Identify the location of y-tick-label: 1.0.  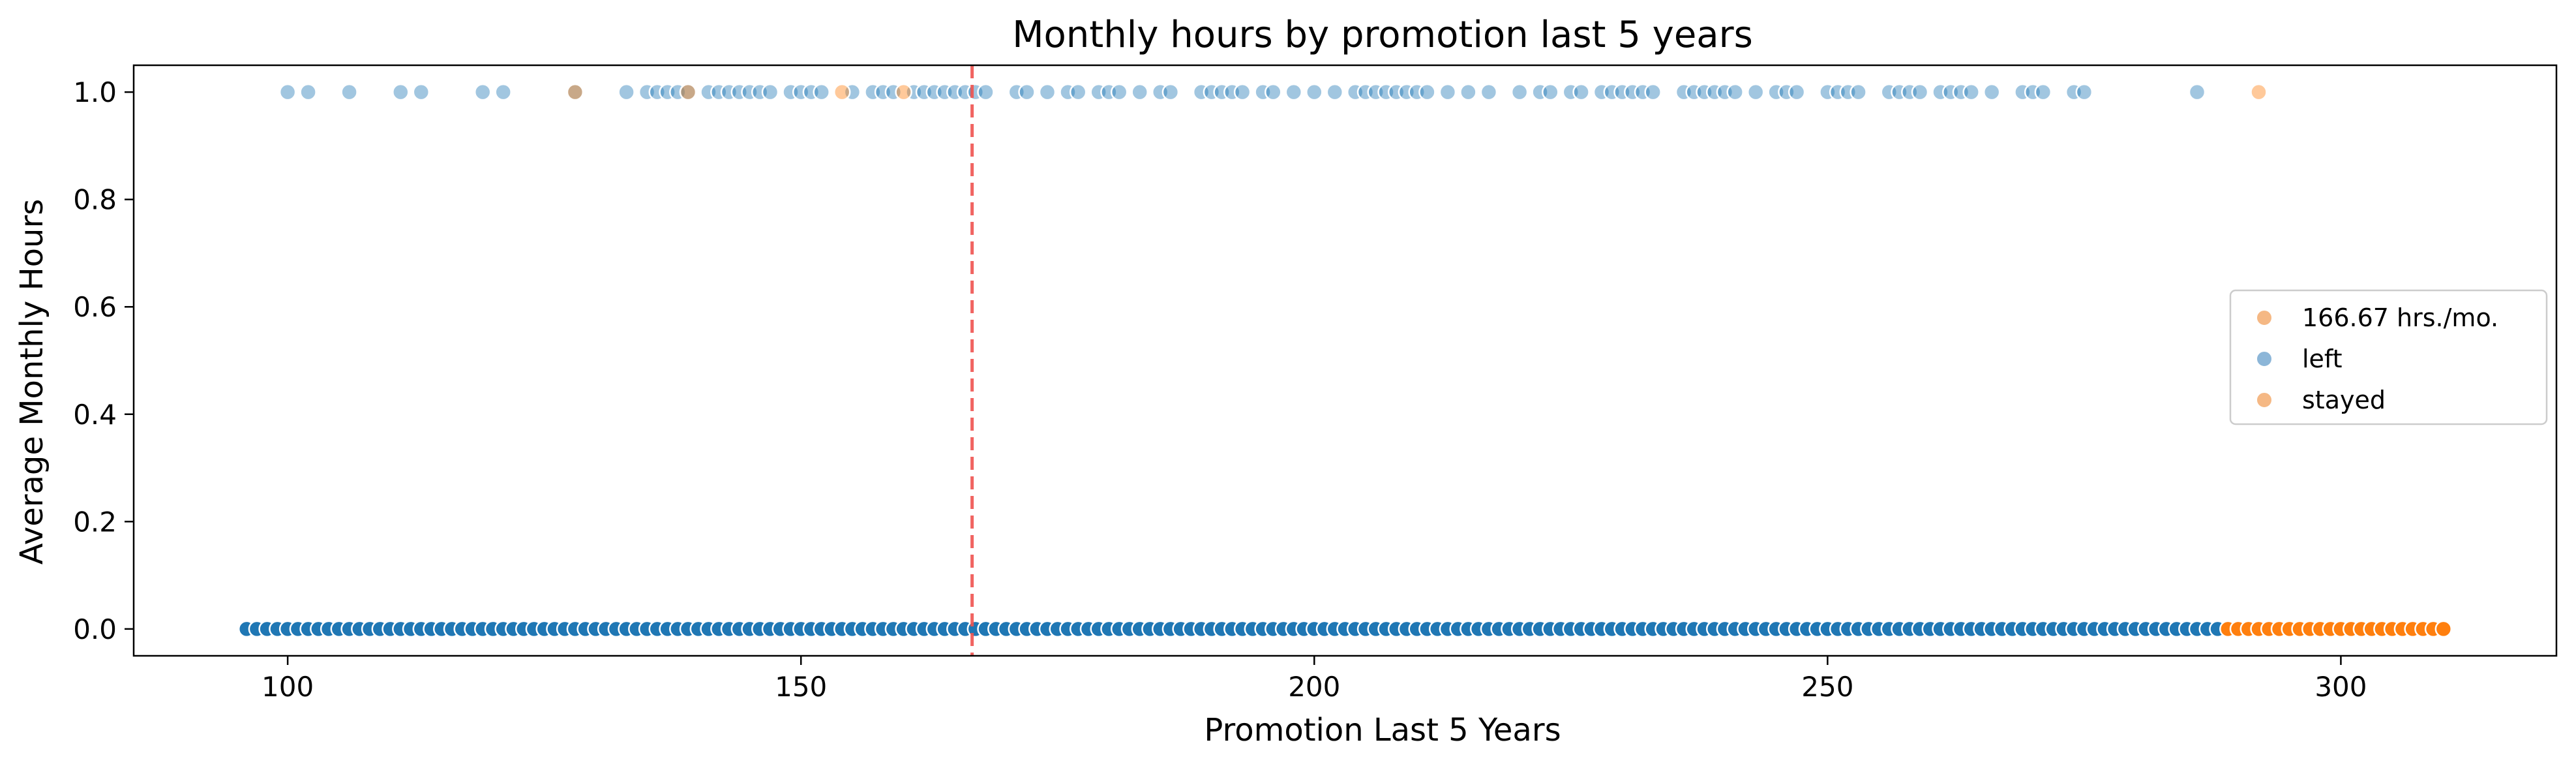
(95, 92).